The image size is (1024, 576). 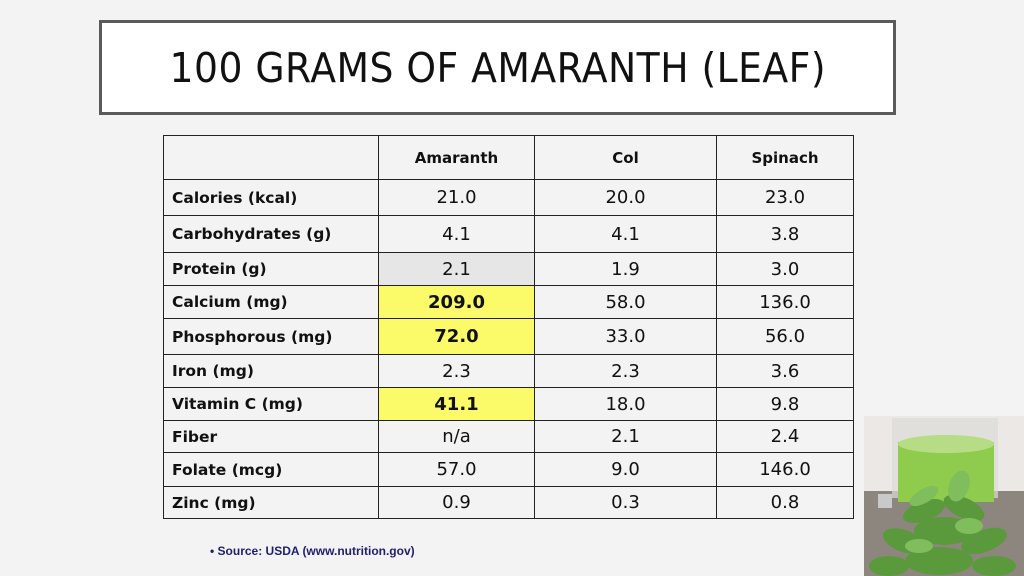 What do you see at coordinates (625, 302) in the screenshot?
I see `value-cell-col: 58.0` at bounding box center [625, 302].